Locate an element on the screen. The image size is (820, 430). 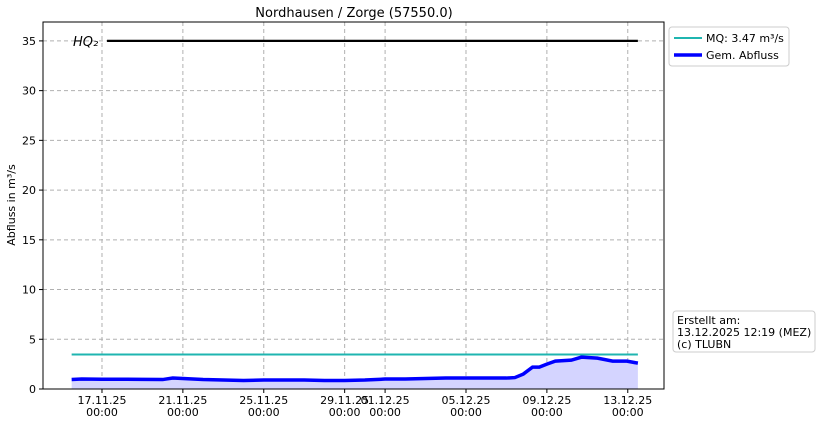
info-text: Erstellt am: is located at coordinates (708, 320).